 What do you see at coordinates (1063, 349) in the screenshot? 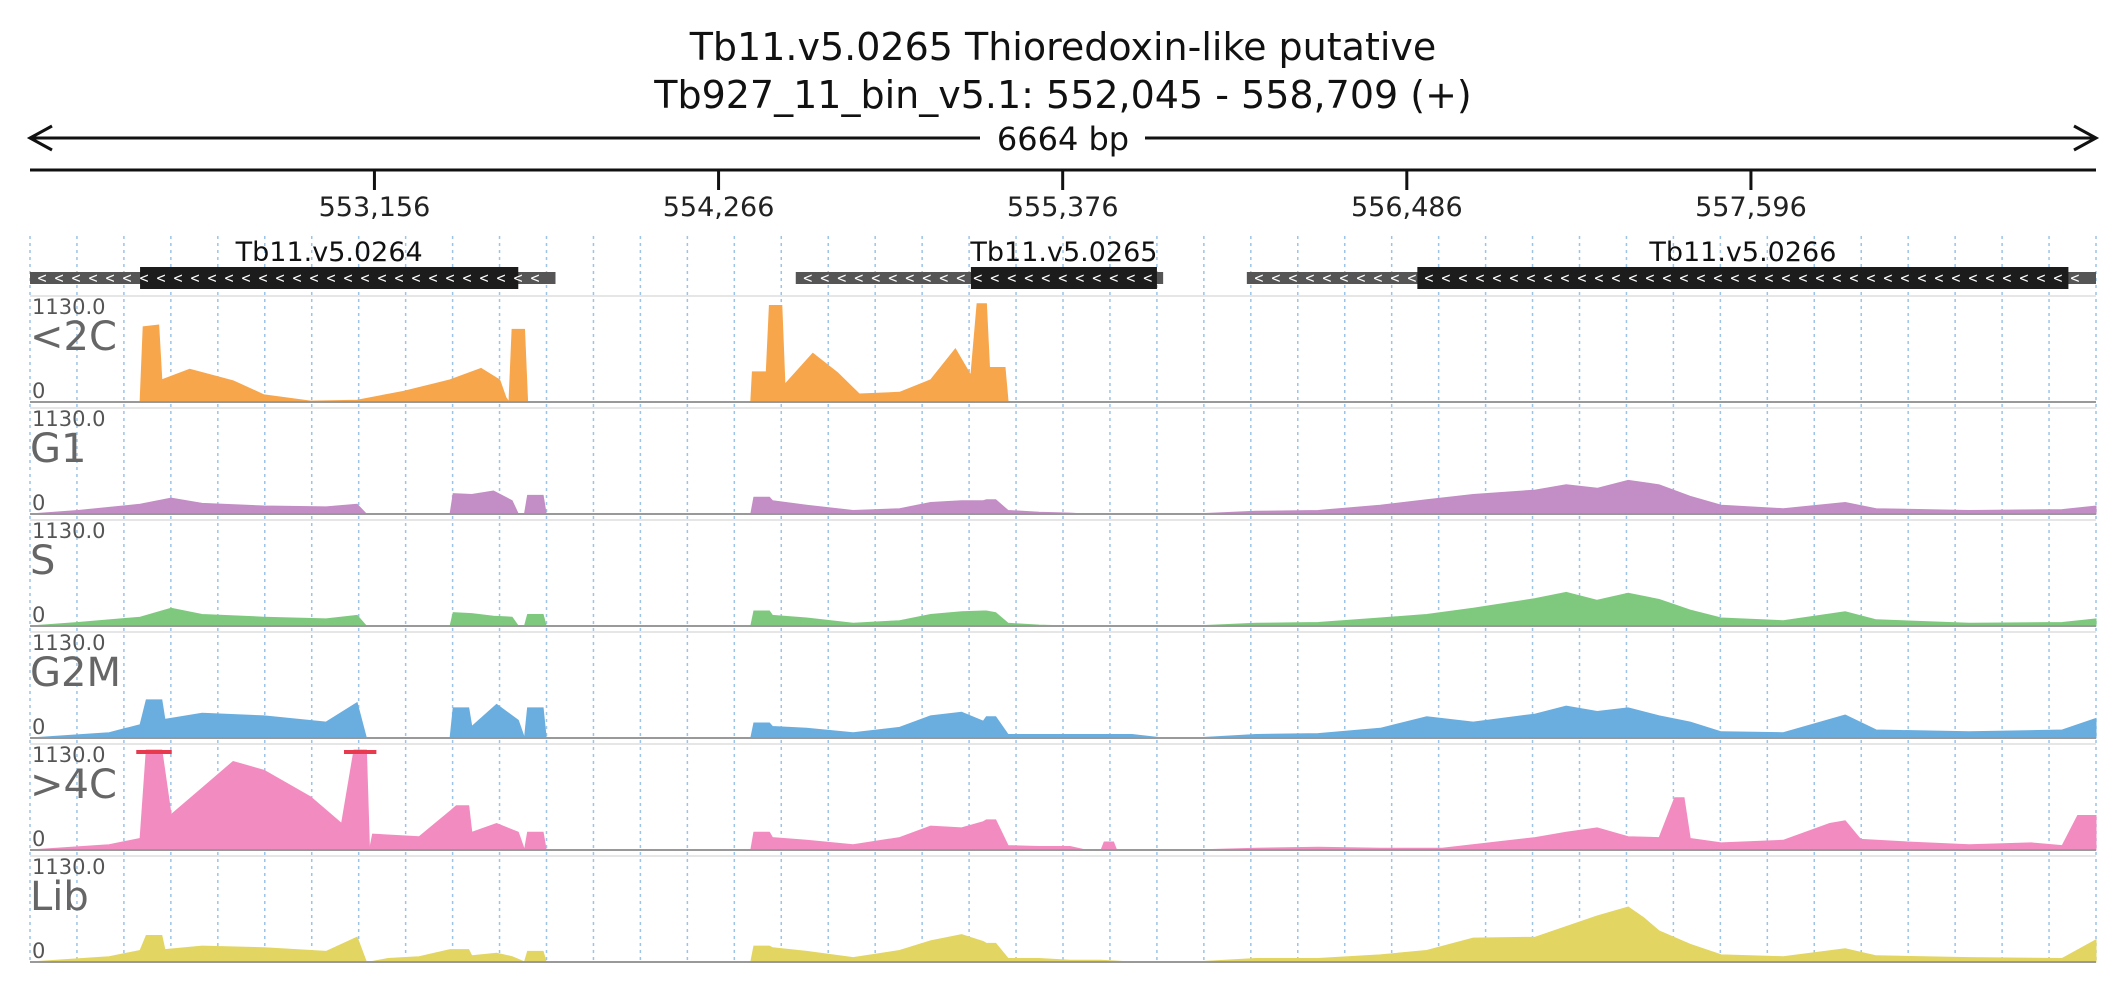
I see `coverage-track: 1130.0 0 <2C` at bounding box center [1063, 349].